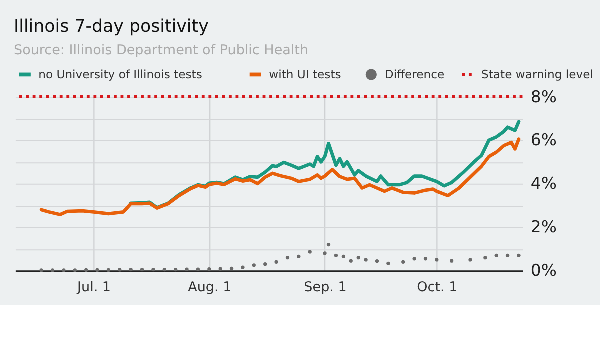 This screenshot has width=600, height=340. What do you see at coordinates (325, 288) in the screenshot?
I see `x-tick-label: Sep. 1` at bounding box center [325, 288].